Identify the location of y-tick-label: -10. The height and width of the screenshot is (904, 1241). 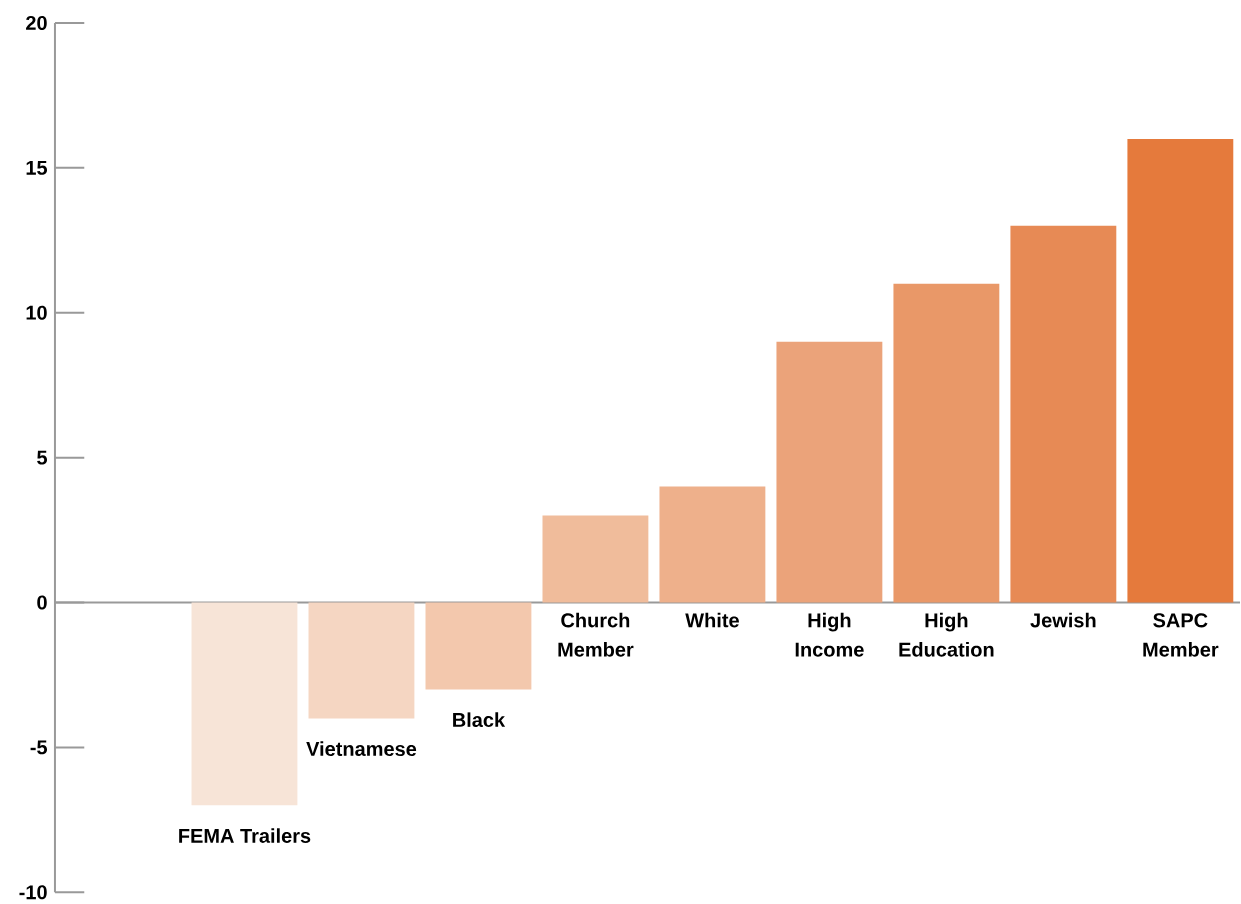
(33, 892).